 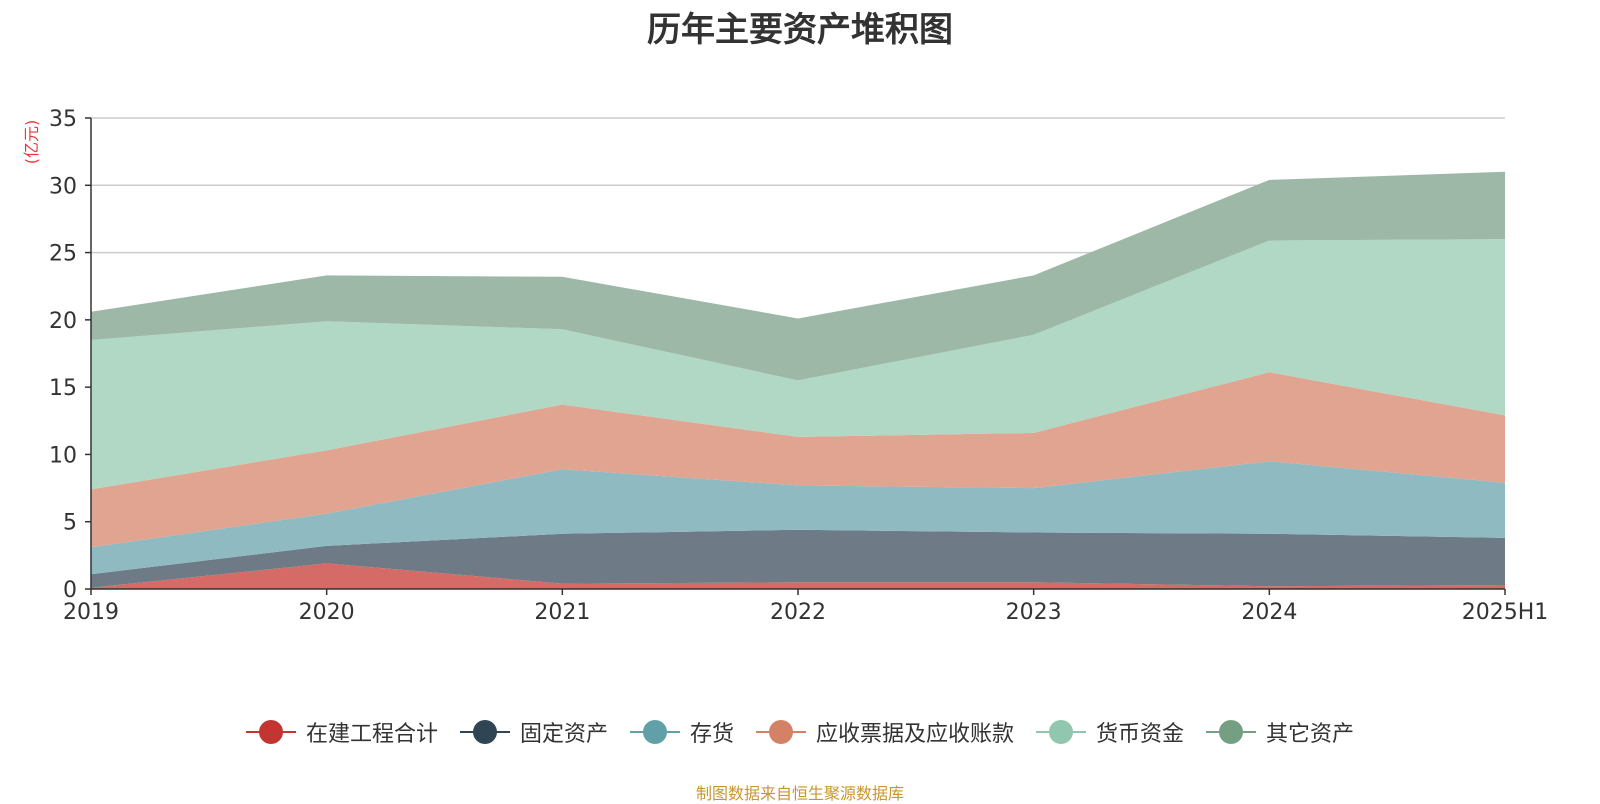 I want to click on x-tick-label: 2023, so click(x=1034, y=612).